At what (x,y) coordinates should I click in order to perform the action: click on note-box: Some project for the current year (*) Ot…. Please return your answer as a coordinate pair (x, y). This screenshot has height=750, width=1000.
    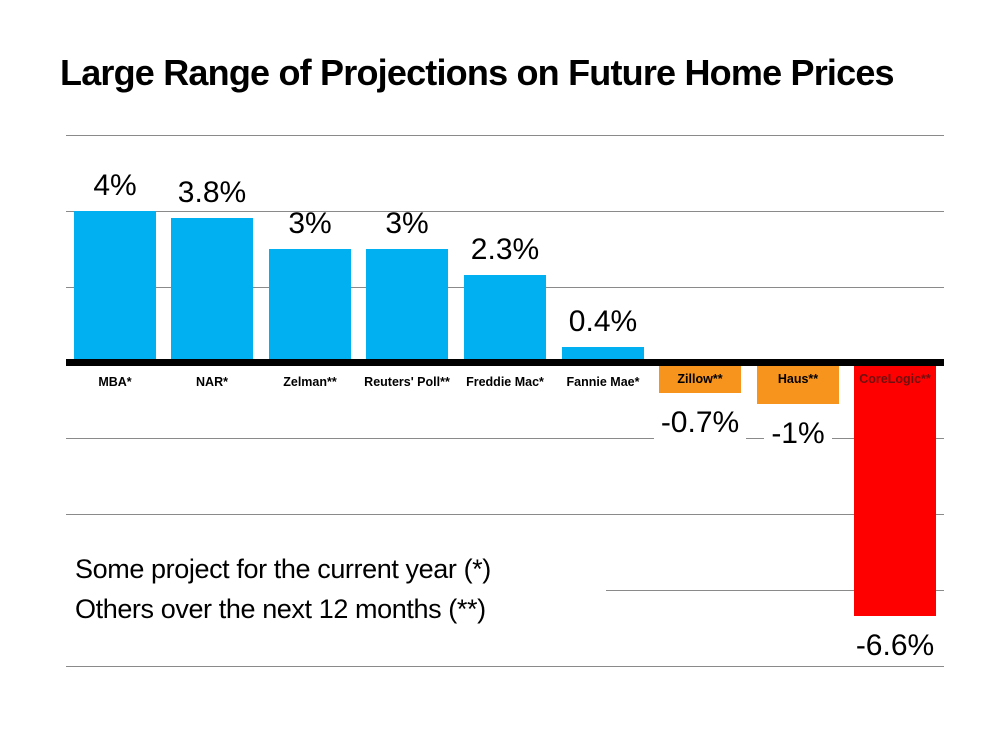
    Looking at the image, I should click on (336, 589).